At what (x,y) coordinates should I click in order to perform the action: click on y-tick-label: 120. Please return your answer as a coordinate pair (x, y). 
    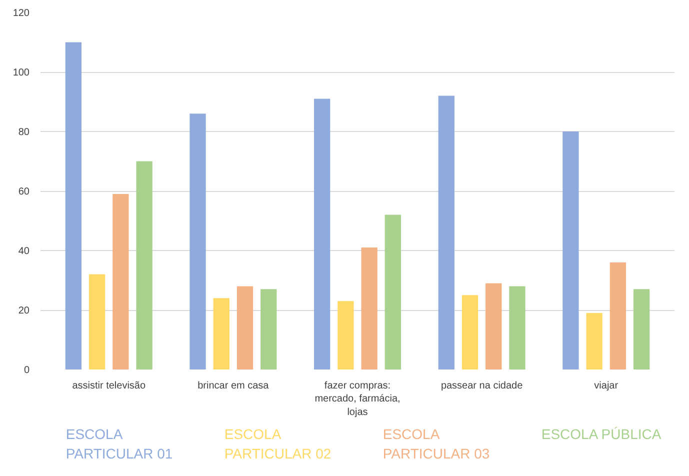
    Looking at the image, I should click on (21, 13).